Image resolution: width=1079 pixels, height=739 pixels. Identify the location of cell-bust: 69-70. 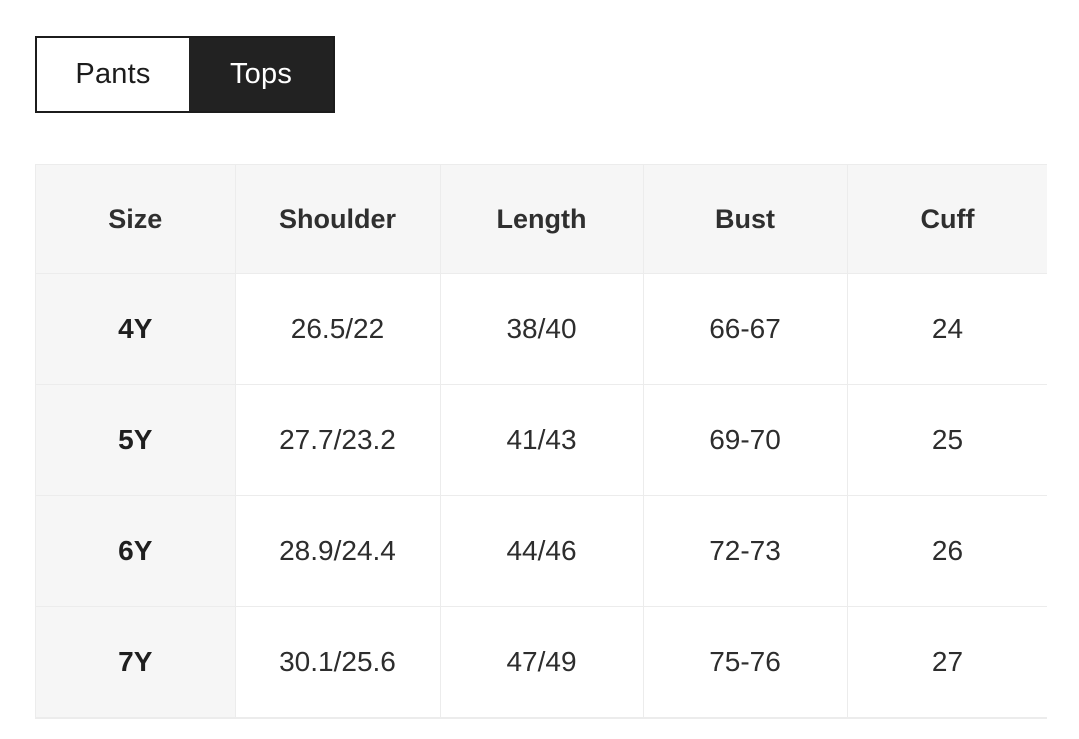
(745, 440).